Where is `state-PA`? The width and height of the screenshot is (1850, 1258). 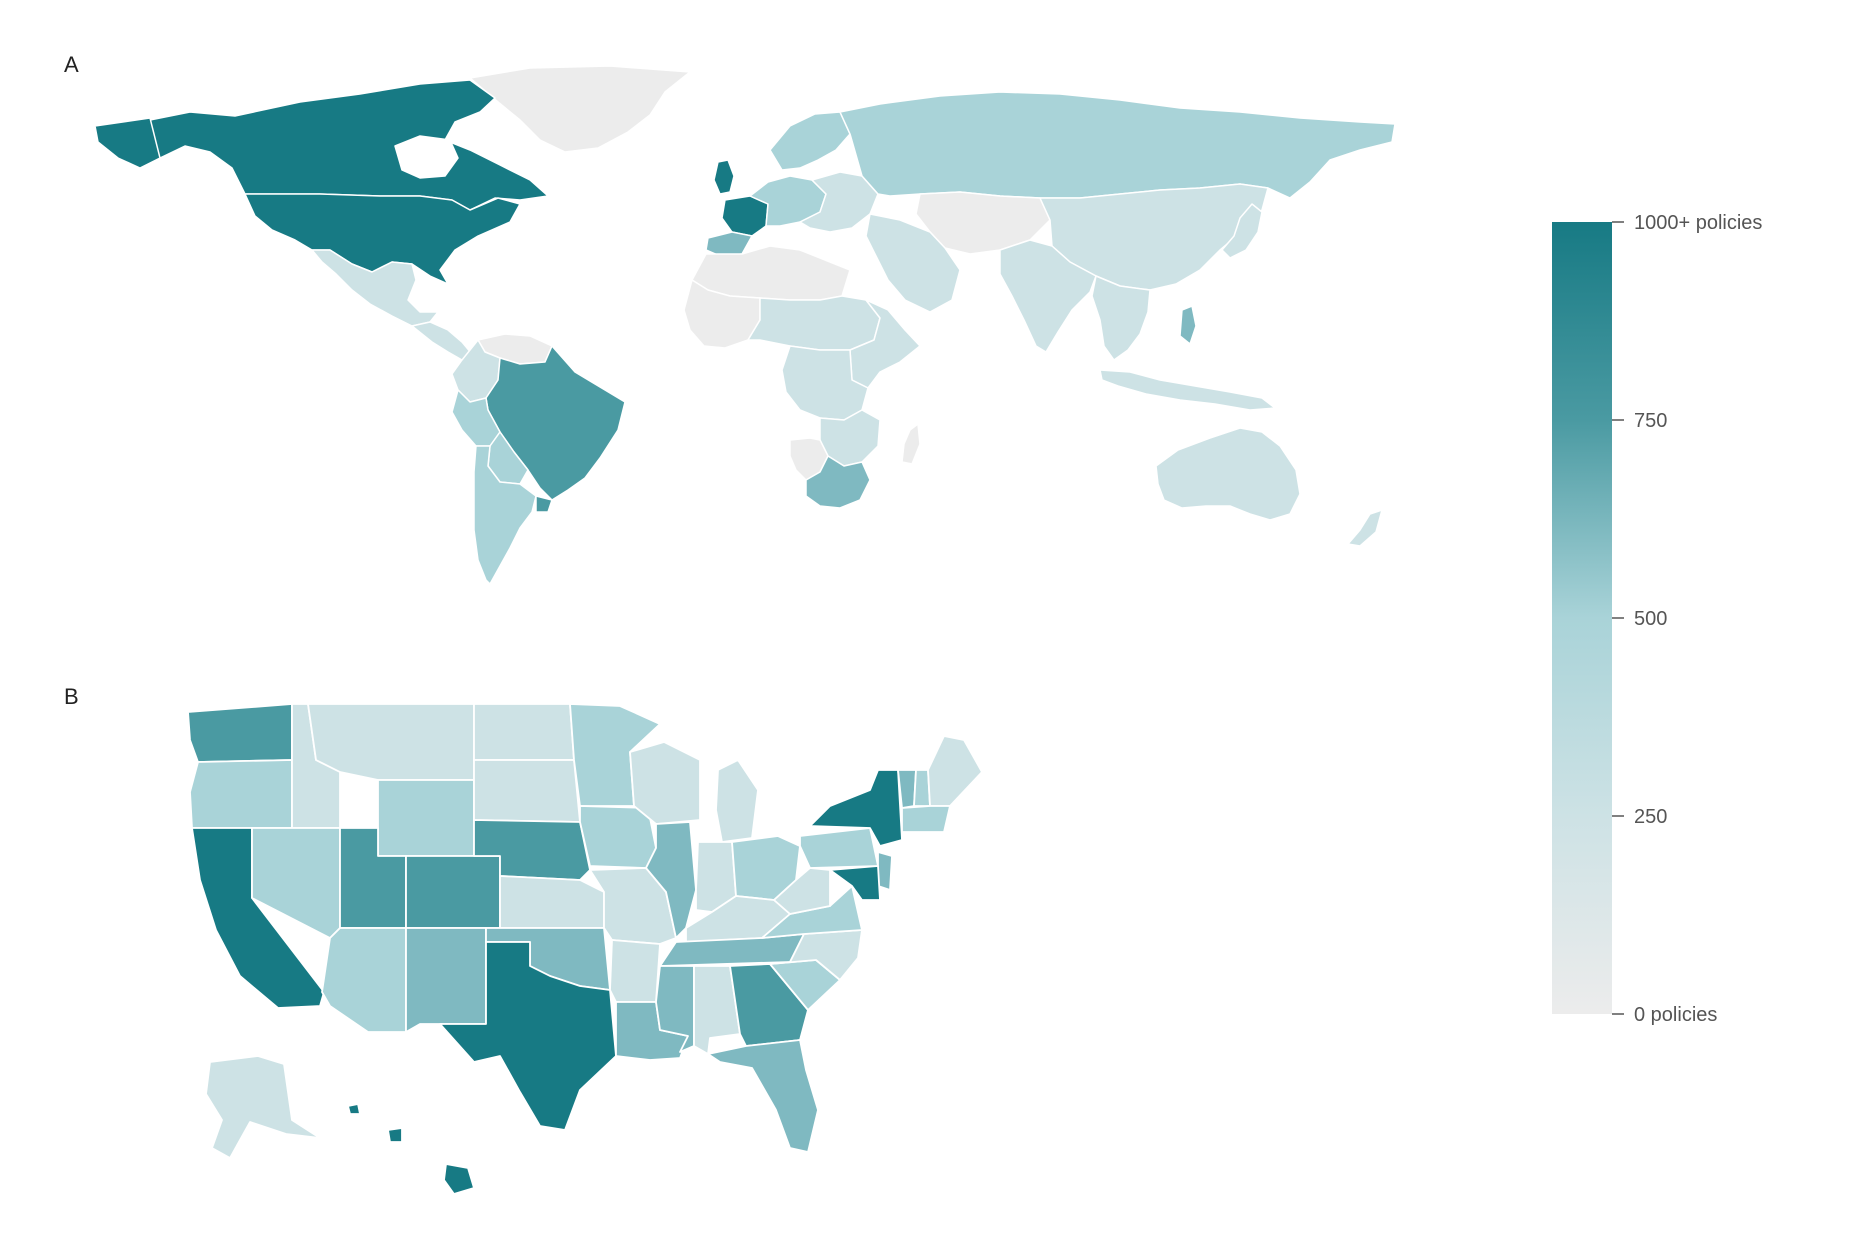 state-PA is located at coordinates (839, 848).